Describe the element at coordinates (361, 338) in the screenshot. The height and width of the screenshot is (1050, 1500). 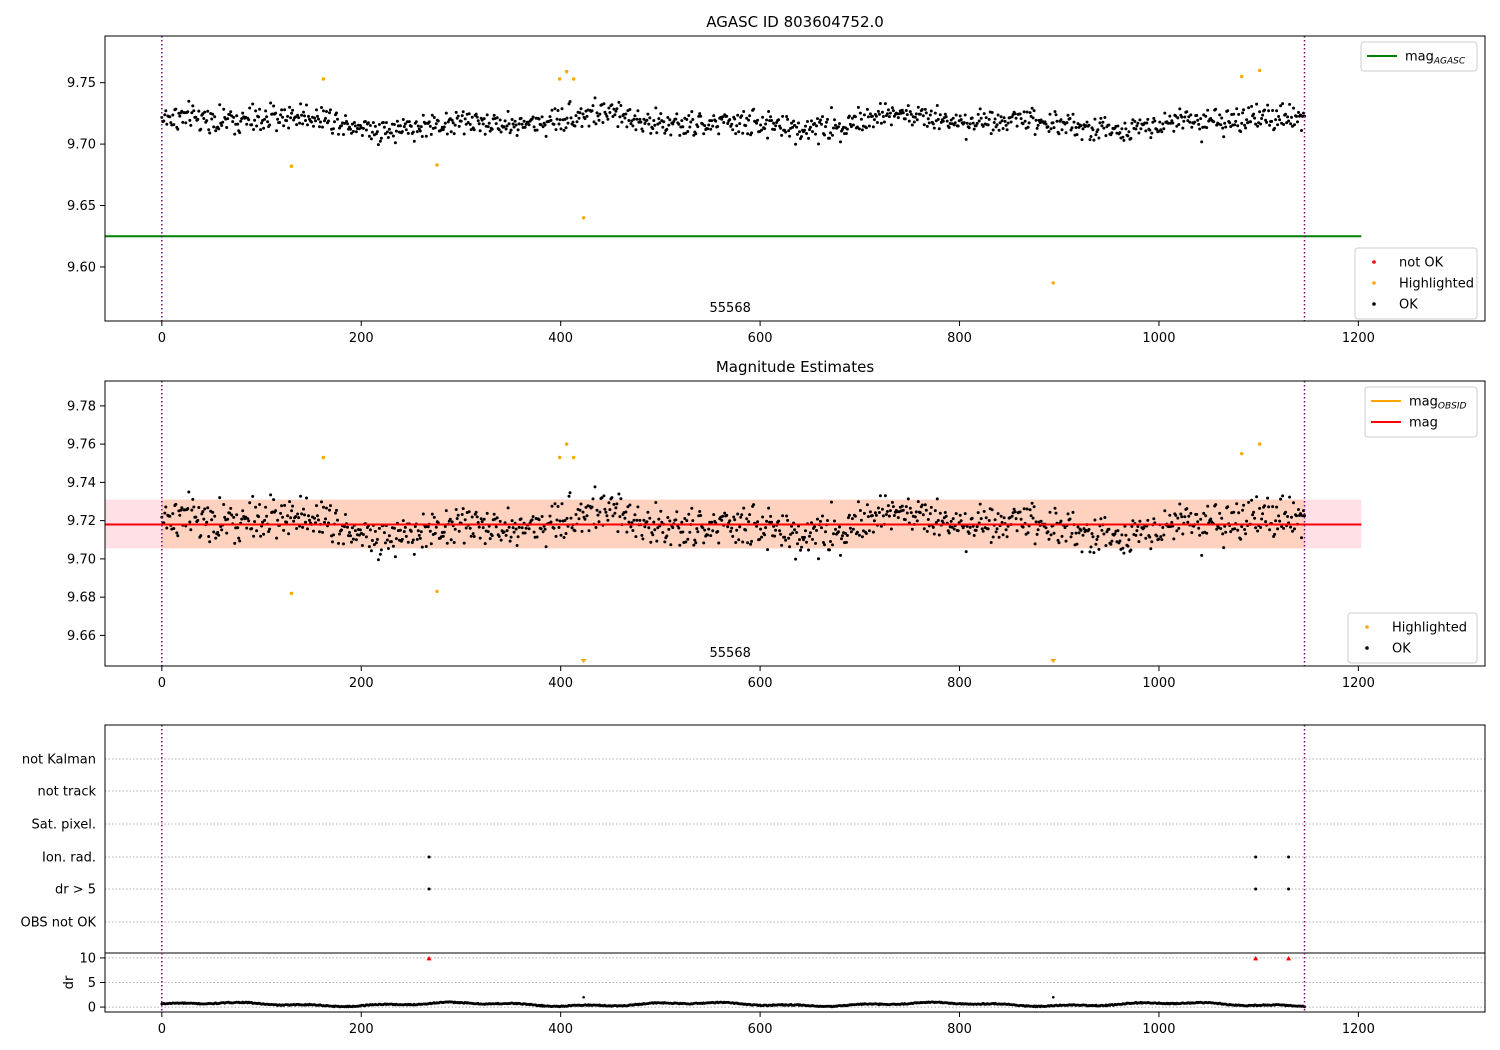
I see `x-tick-label: 200` at that location.